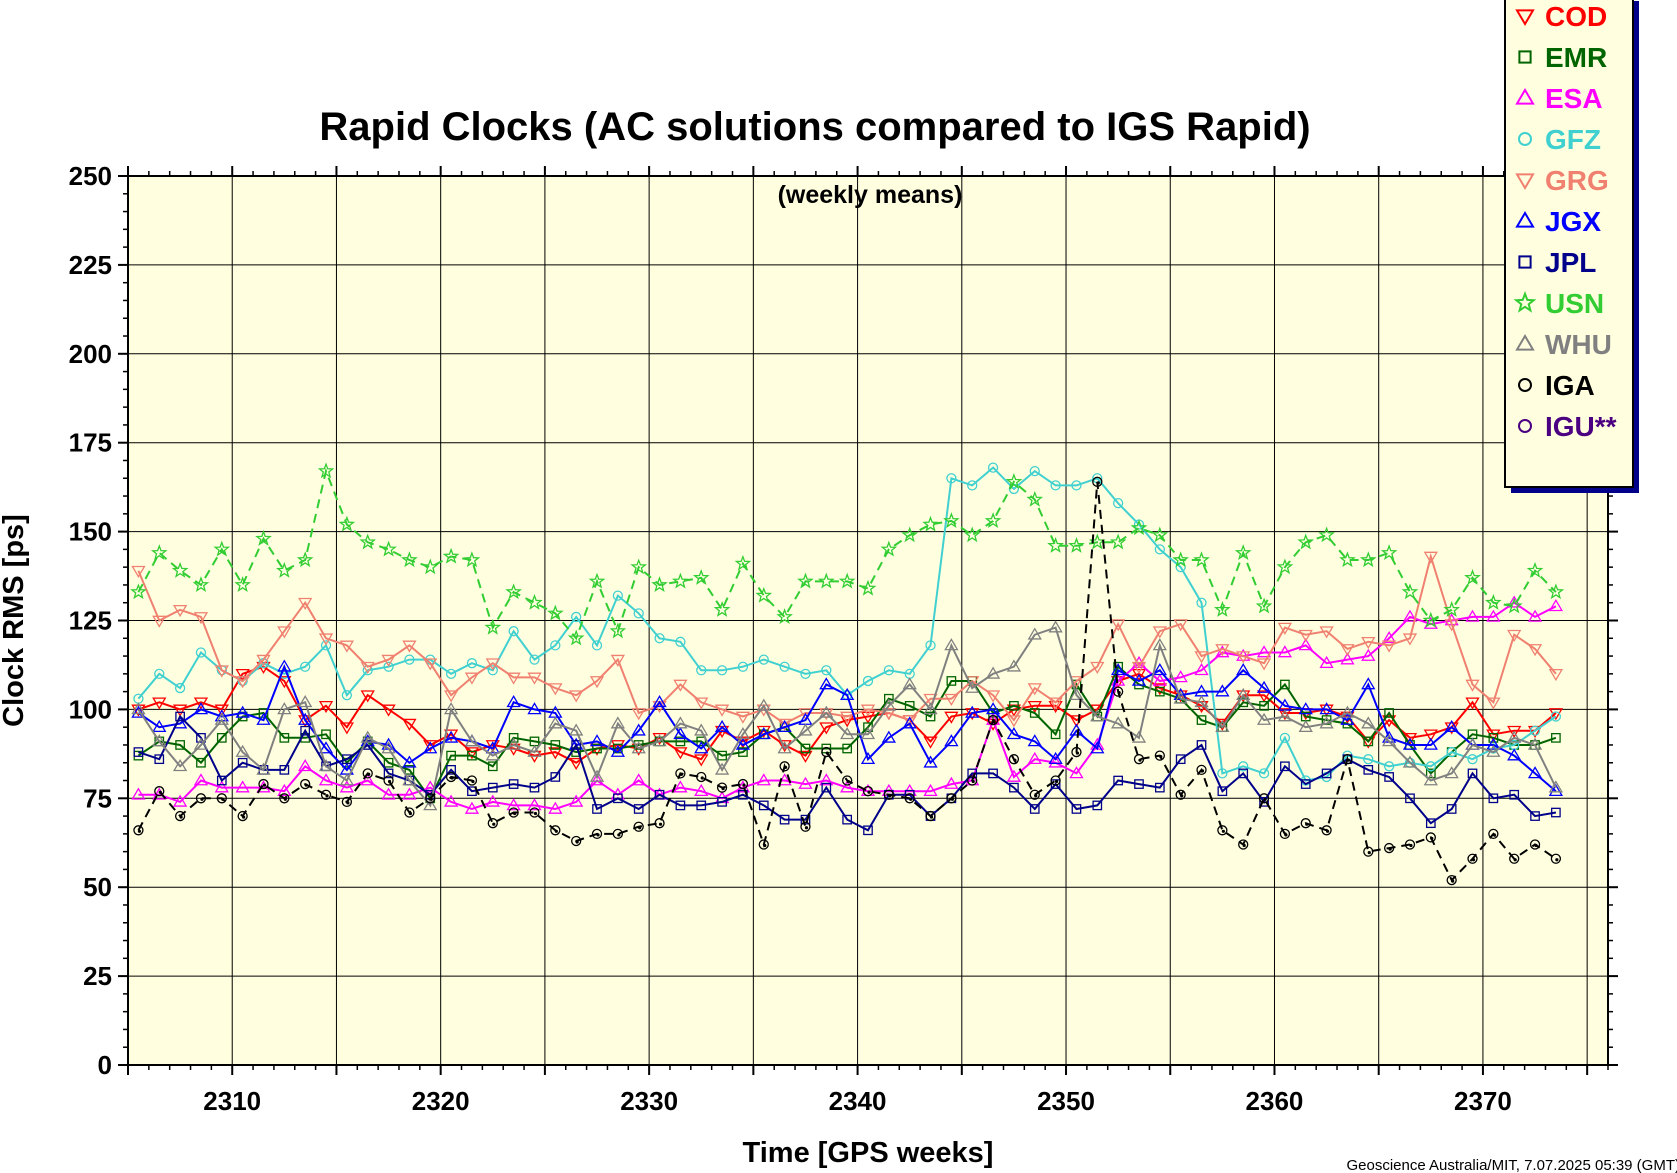 This screenshot has height=1173, width=1677. Describe the element at coordinates (1525, 17) in the screenshot. I see `legend-marker-cod` at that location.